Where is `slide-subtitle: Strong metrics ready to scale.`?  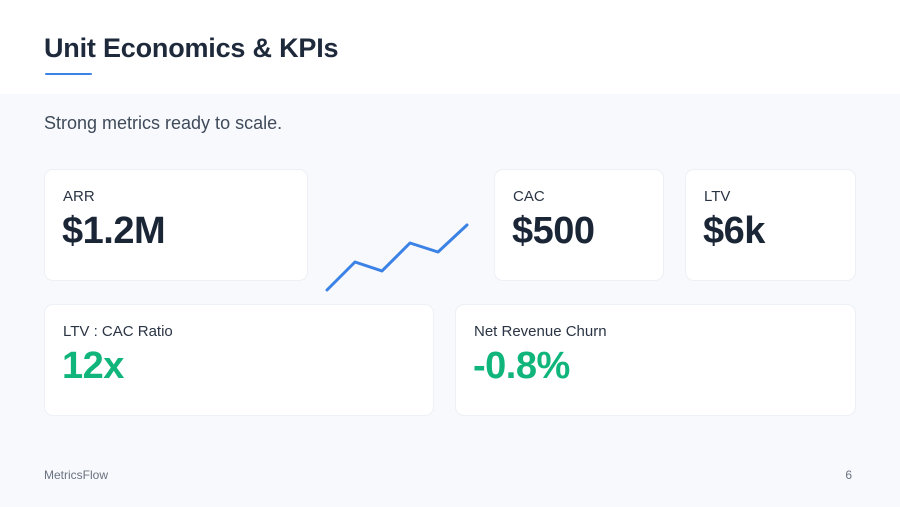
slide-subtitle: Strong metrics ready to scale. is located at coordinates (163, 123).